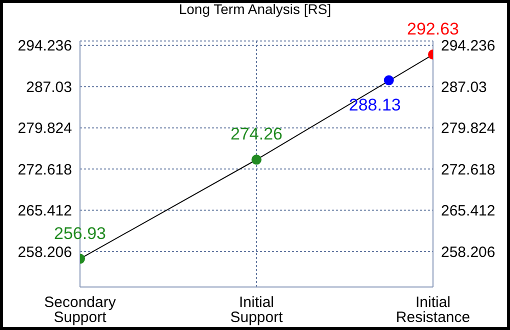 Image resolution: width=510 pixels, height=330 pixels. What do you see at coordinates (45, 211) in the screenshot?
I see `y-tick-label: 265.412` at bounding box center [45, 211].